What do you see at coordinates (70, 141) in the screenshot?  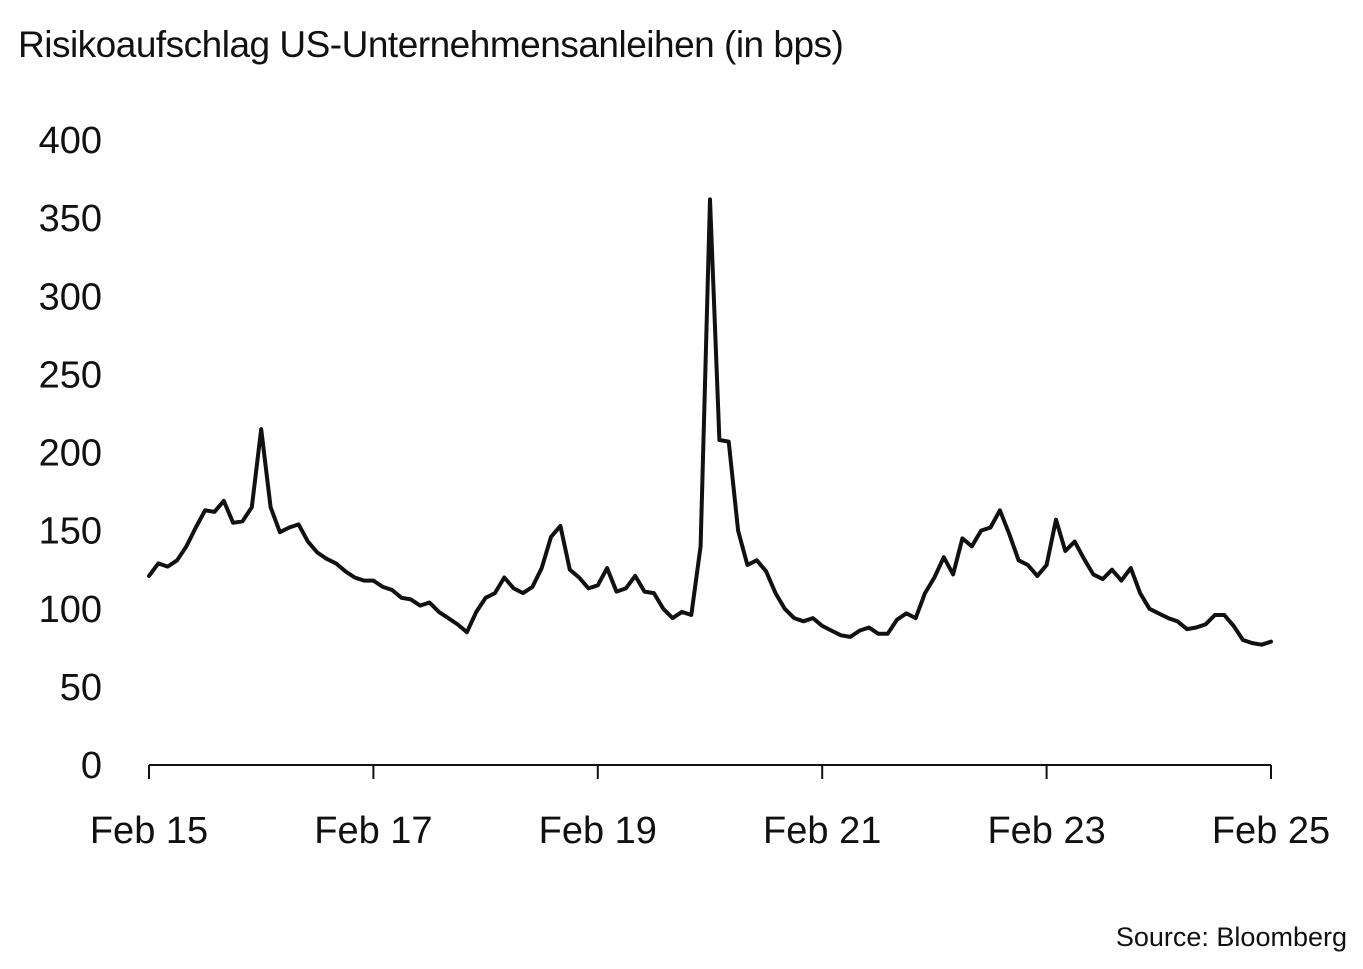 I see `y-tick-label: 400` at bounding box center [70, 141].